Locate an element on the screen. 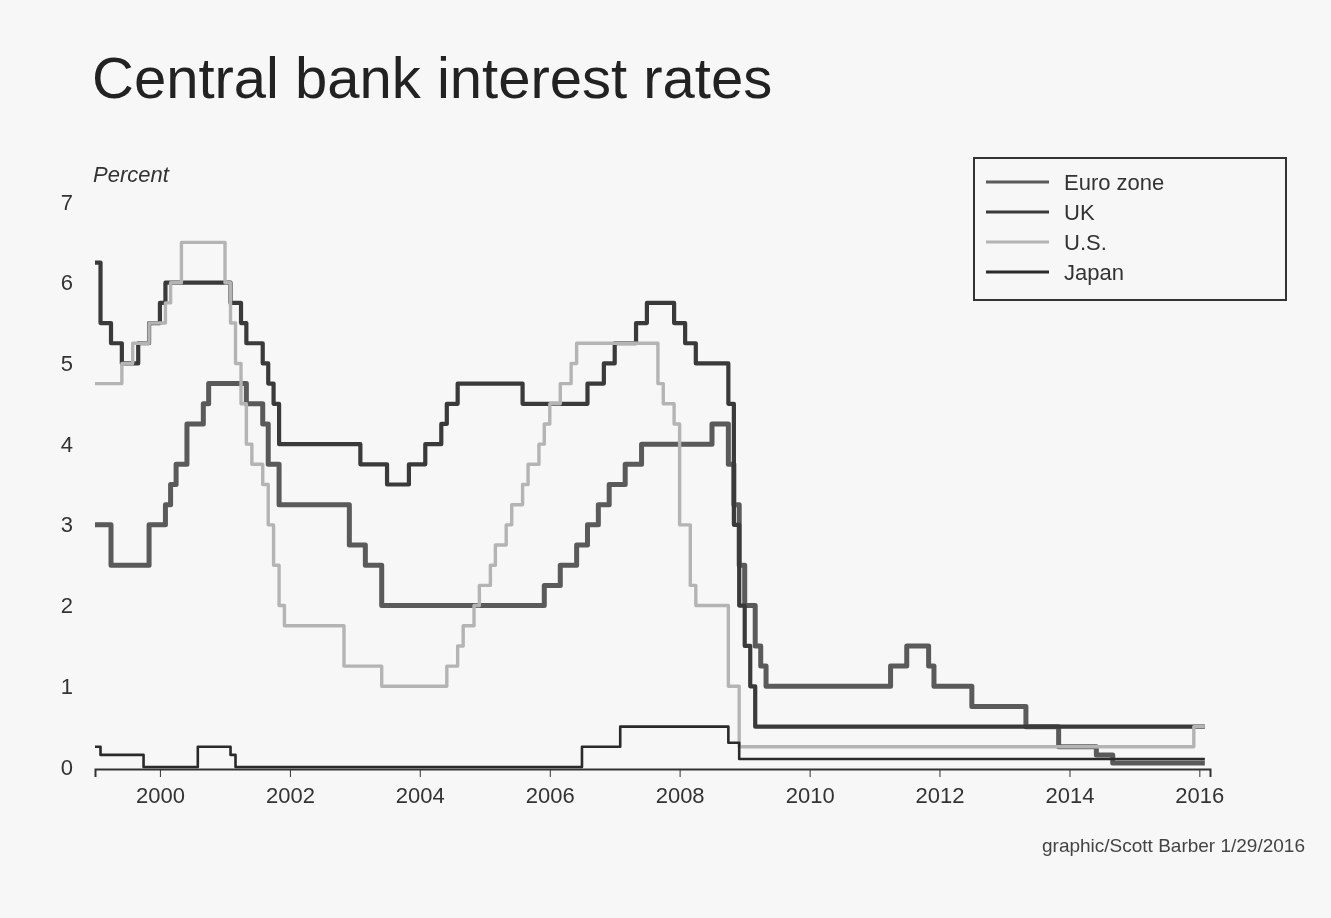 The height and width of the screenshot is (918, 1331). x-tick-label: 2004 is located at coordinates (420, 795).